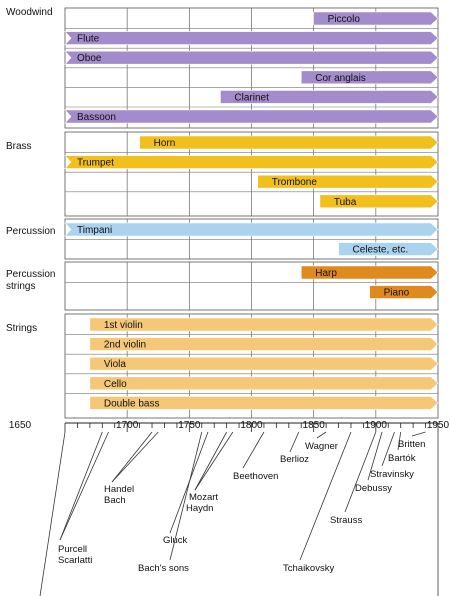 This screenshot has width=450, height=596. What do you see at coordinates (21, 328) in the screenshot?
I see `group-label: Strings` at bounding box center [21, 328].